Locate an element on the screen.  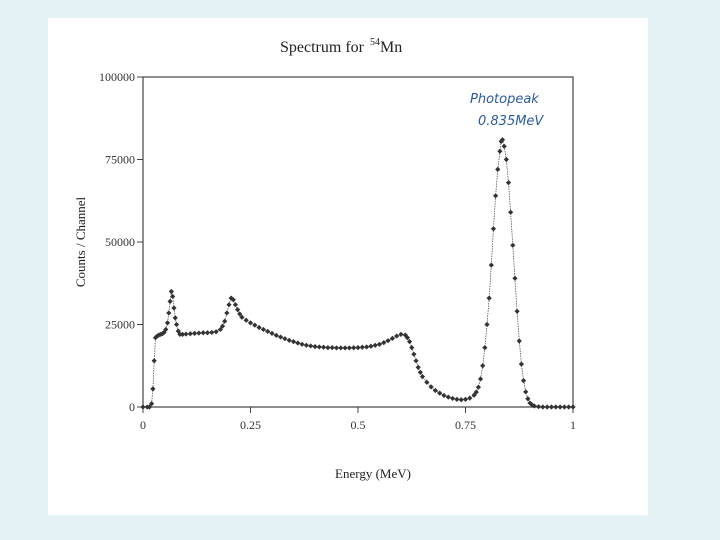
x-axis: 0 0.25 0.5 0.75 1 is located at coordinates (358, 419).